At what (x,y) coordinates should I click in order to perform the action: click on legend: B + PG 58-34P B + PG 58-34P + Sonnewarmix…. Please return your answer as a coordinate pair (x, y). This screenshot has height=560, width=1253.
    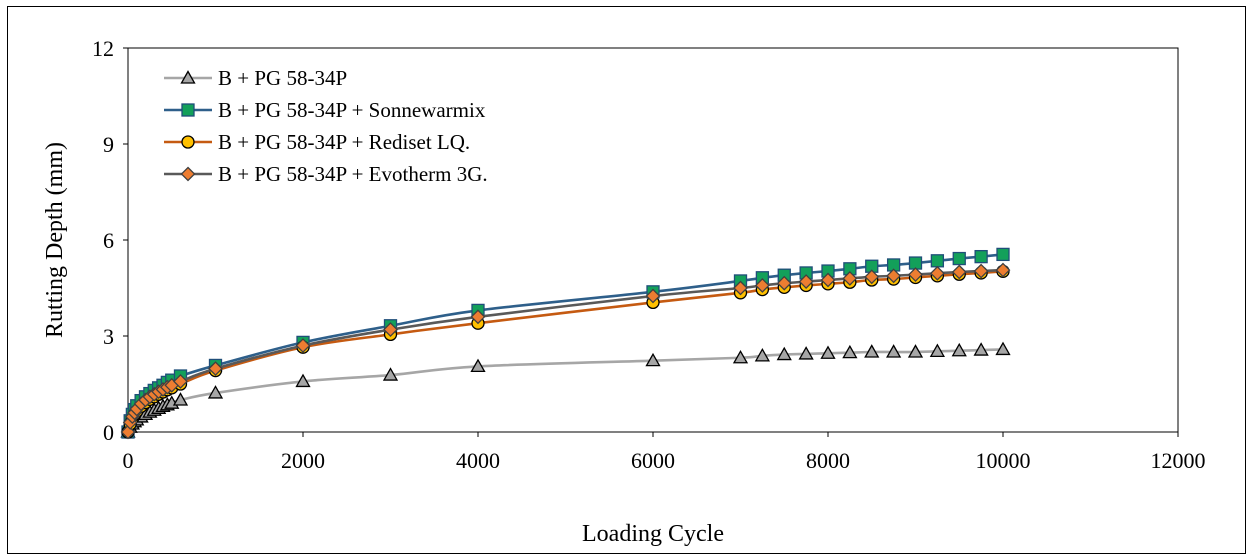
    Looking at the image, I should click on (326, 126).